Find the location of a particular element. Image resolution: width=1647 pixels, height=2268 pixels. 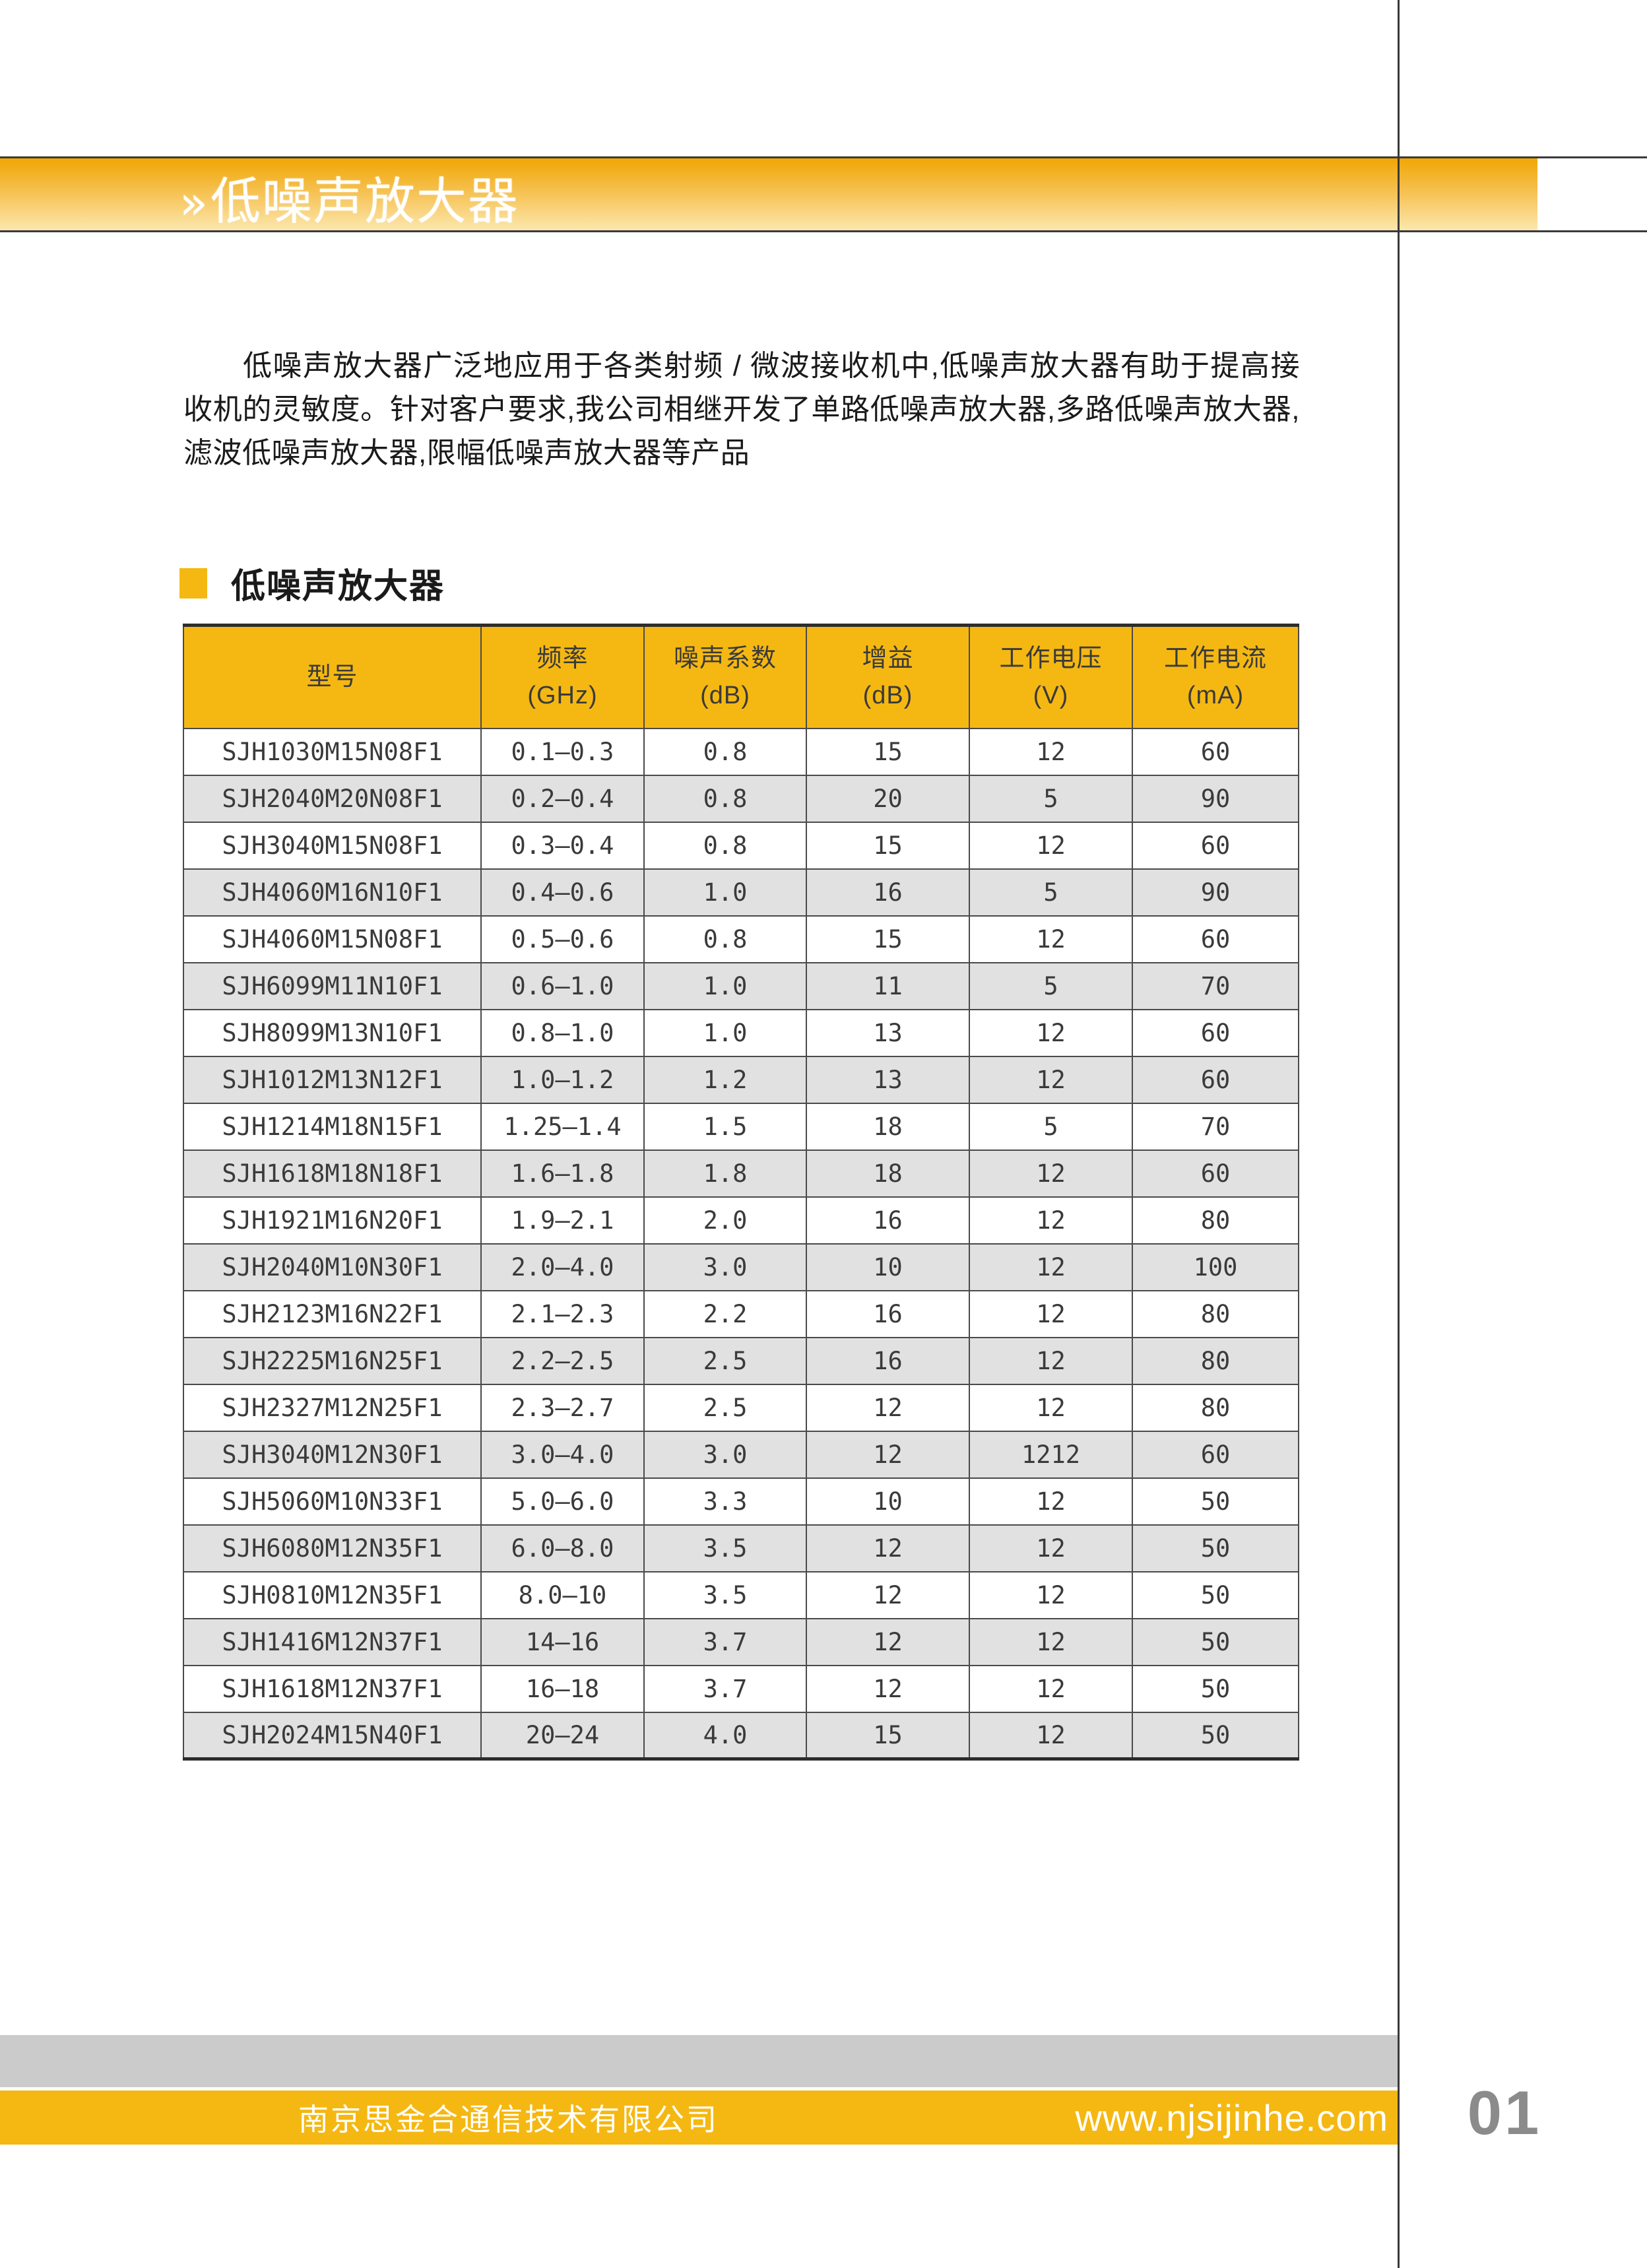

cell-frequency_ghz: 5.0–6.0 is located at coordinates (562, 1502).